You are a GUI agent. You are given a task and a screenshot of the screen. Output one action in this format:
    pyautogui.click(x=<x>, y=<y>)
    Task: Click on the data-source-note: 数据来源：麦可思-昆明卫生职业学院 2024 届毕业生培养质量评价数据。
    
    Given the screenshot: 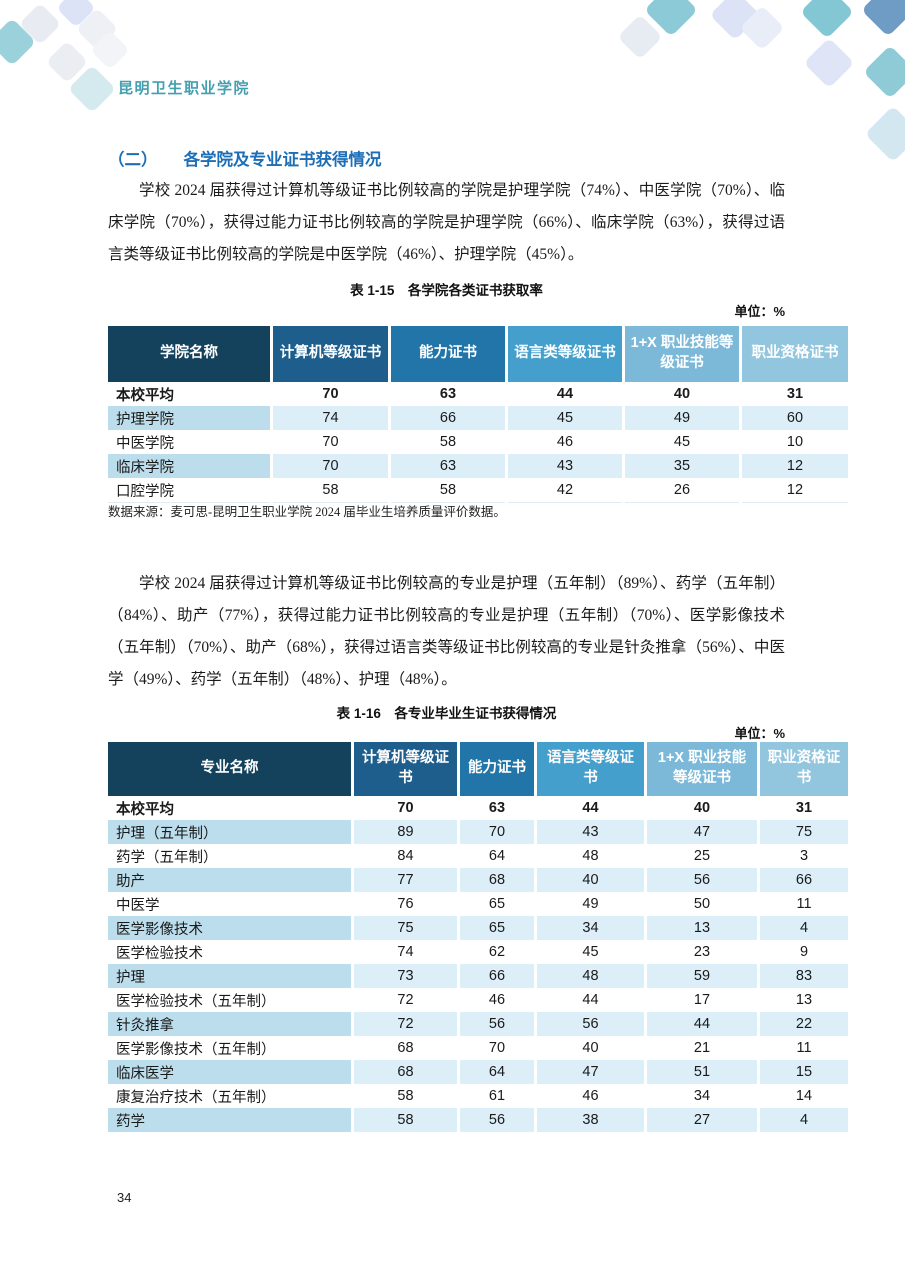 What is the action you would take?
    pyautogui.click(x=307, y=512)
    